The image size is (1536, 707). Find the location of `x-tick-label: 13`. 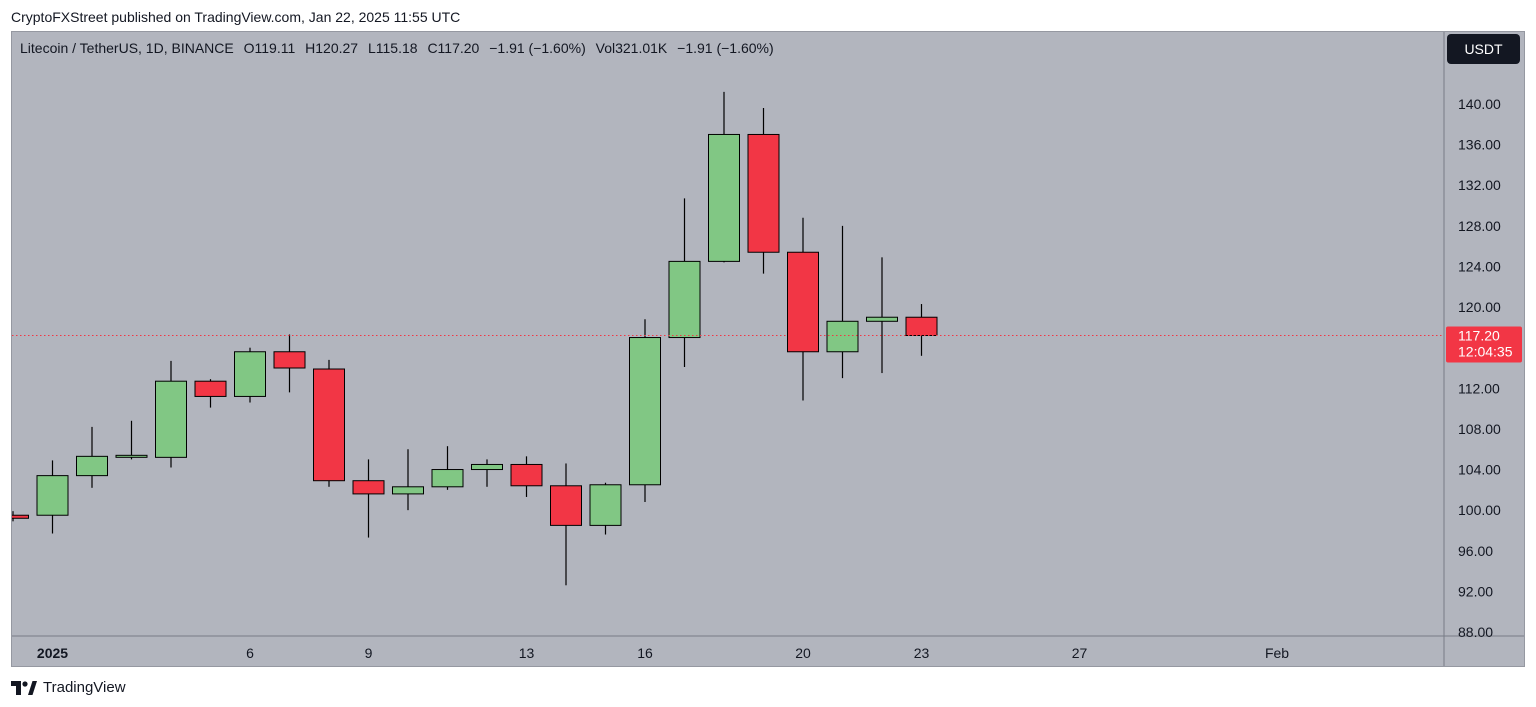

x-tick-label: 13 is located at coordinates (527, 653).